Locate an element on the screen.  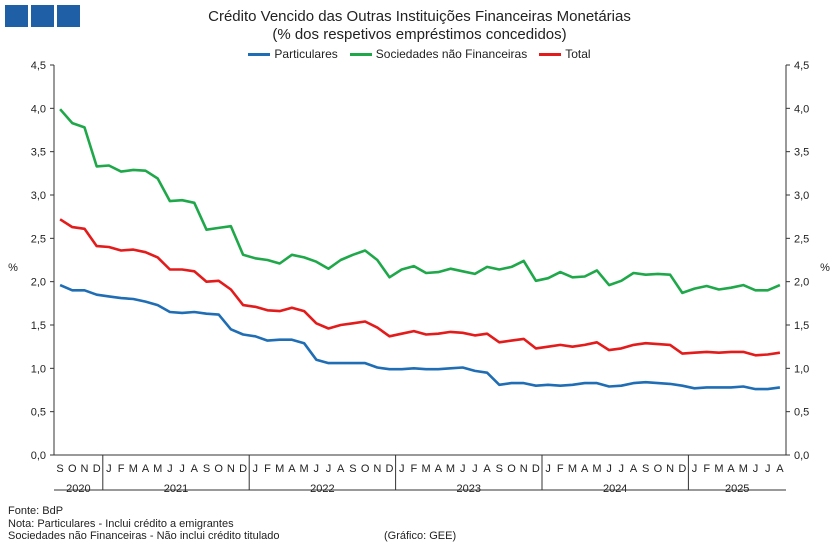
y-tick-label-left: 1,5 is located at coordinates (38, 326).